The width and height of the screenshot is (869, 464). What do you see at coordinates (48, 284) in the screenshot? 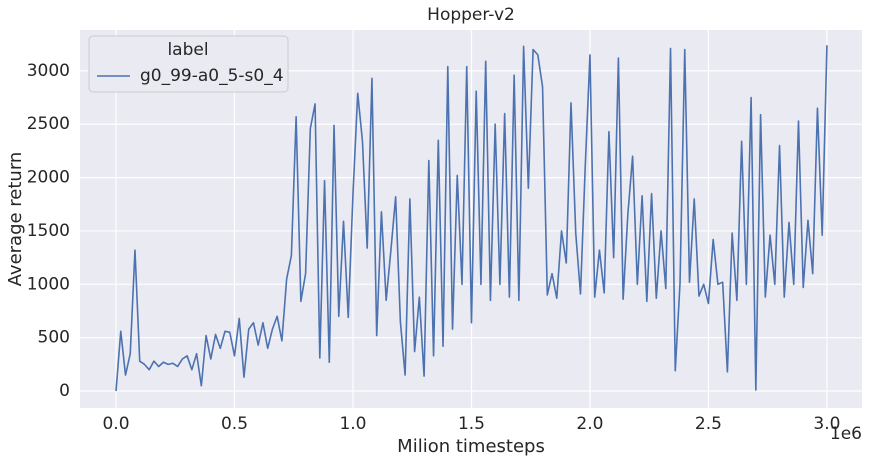
I see `y-tick-label: 1000` at bounding box center [48, 284].